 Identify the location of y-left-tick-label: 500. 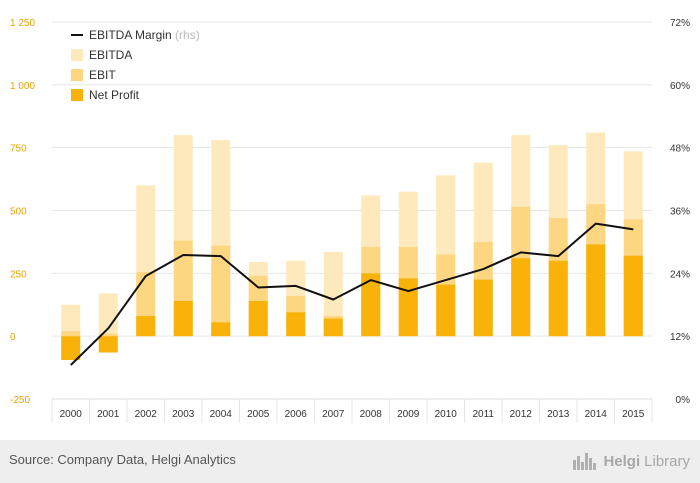
(18, 212).